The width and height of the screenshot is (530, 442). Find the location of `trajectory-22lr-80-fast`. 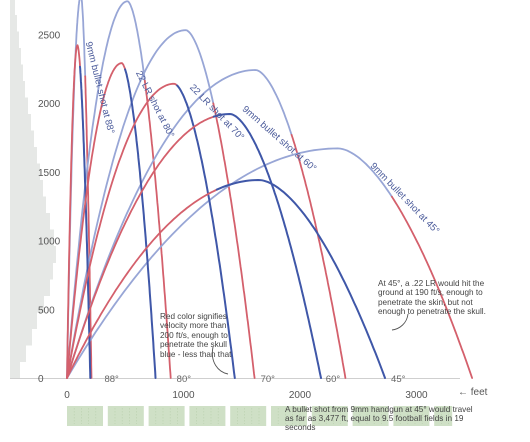

trajectory-22lr-80-fast is located at coordinates (96, 220).